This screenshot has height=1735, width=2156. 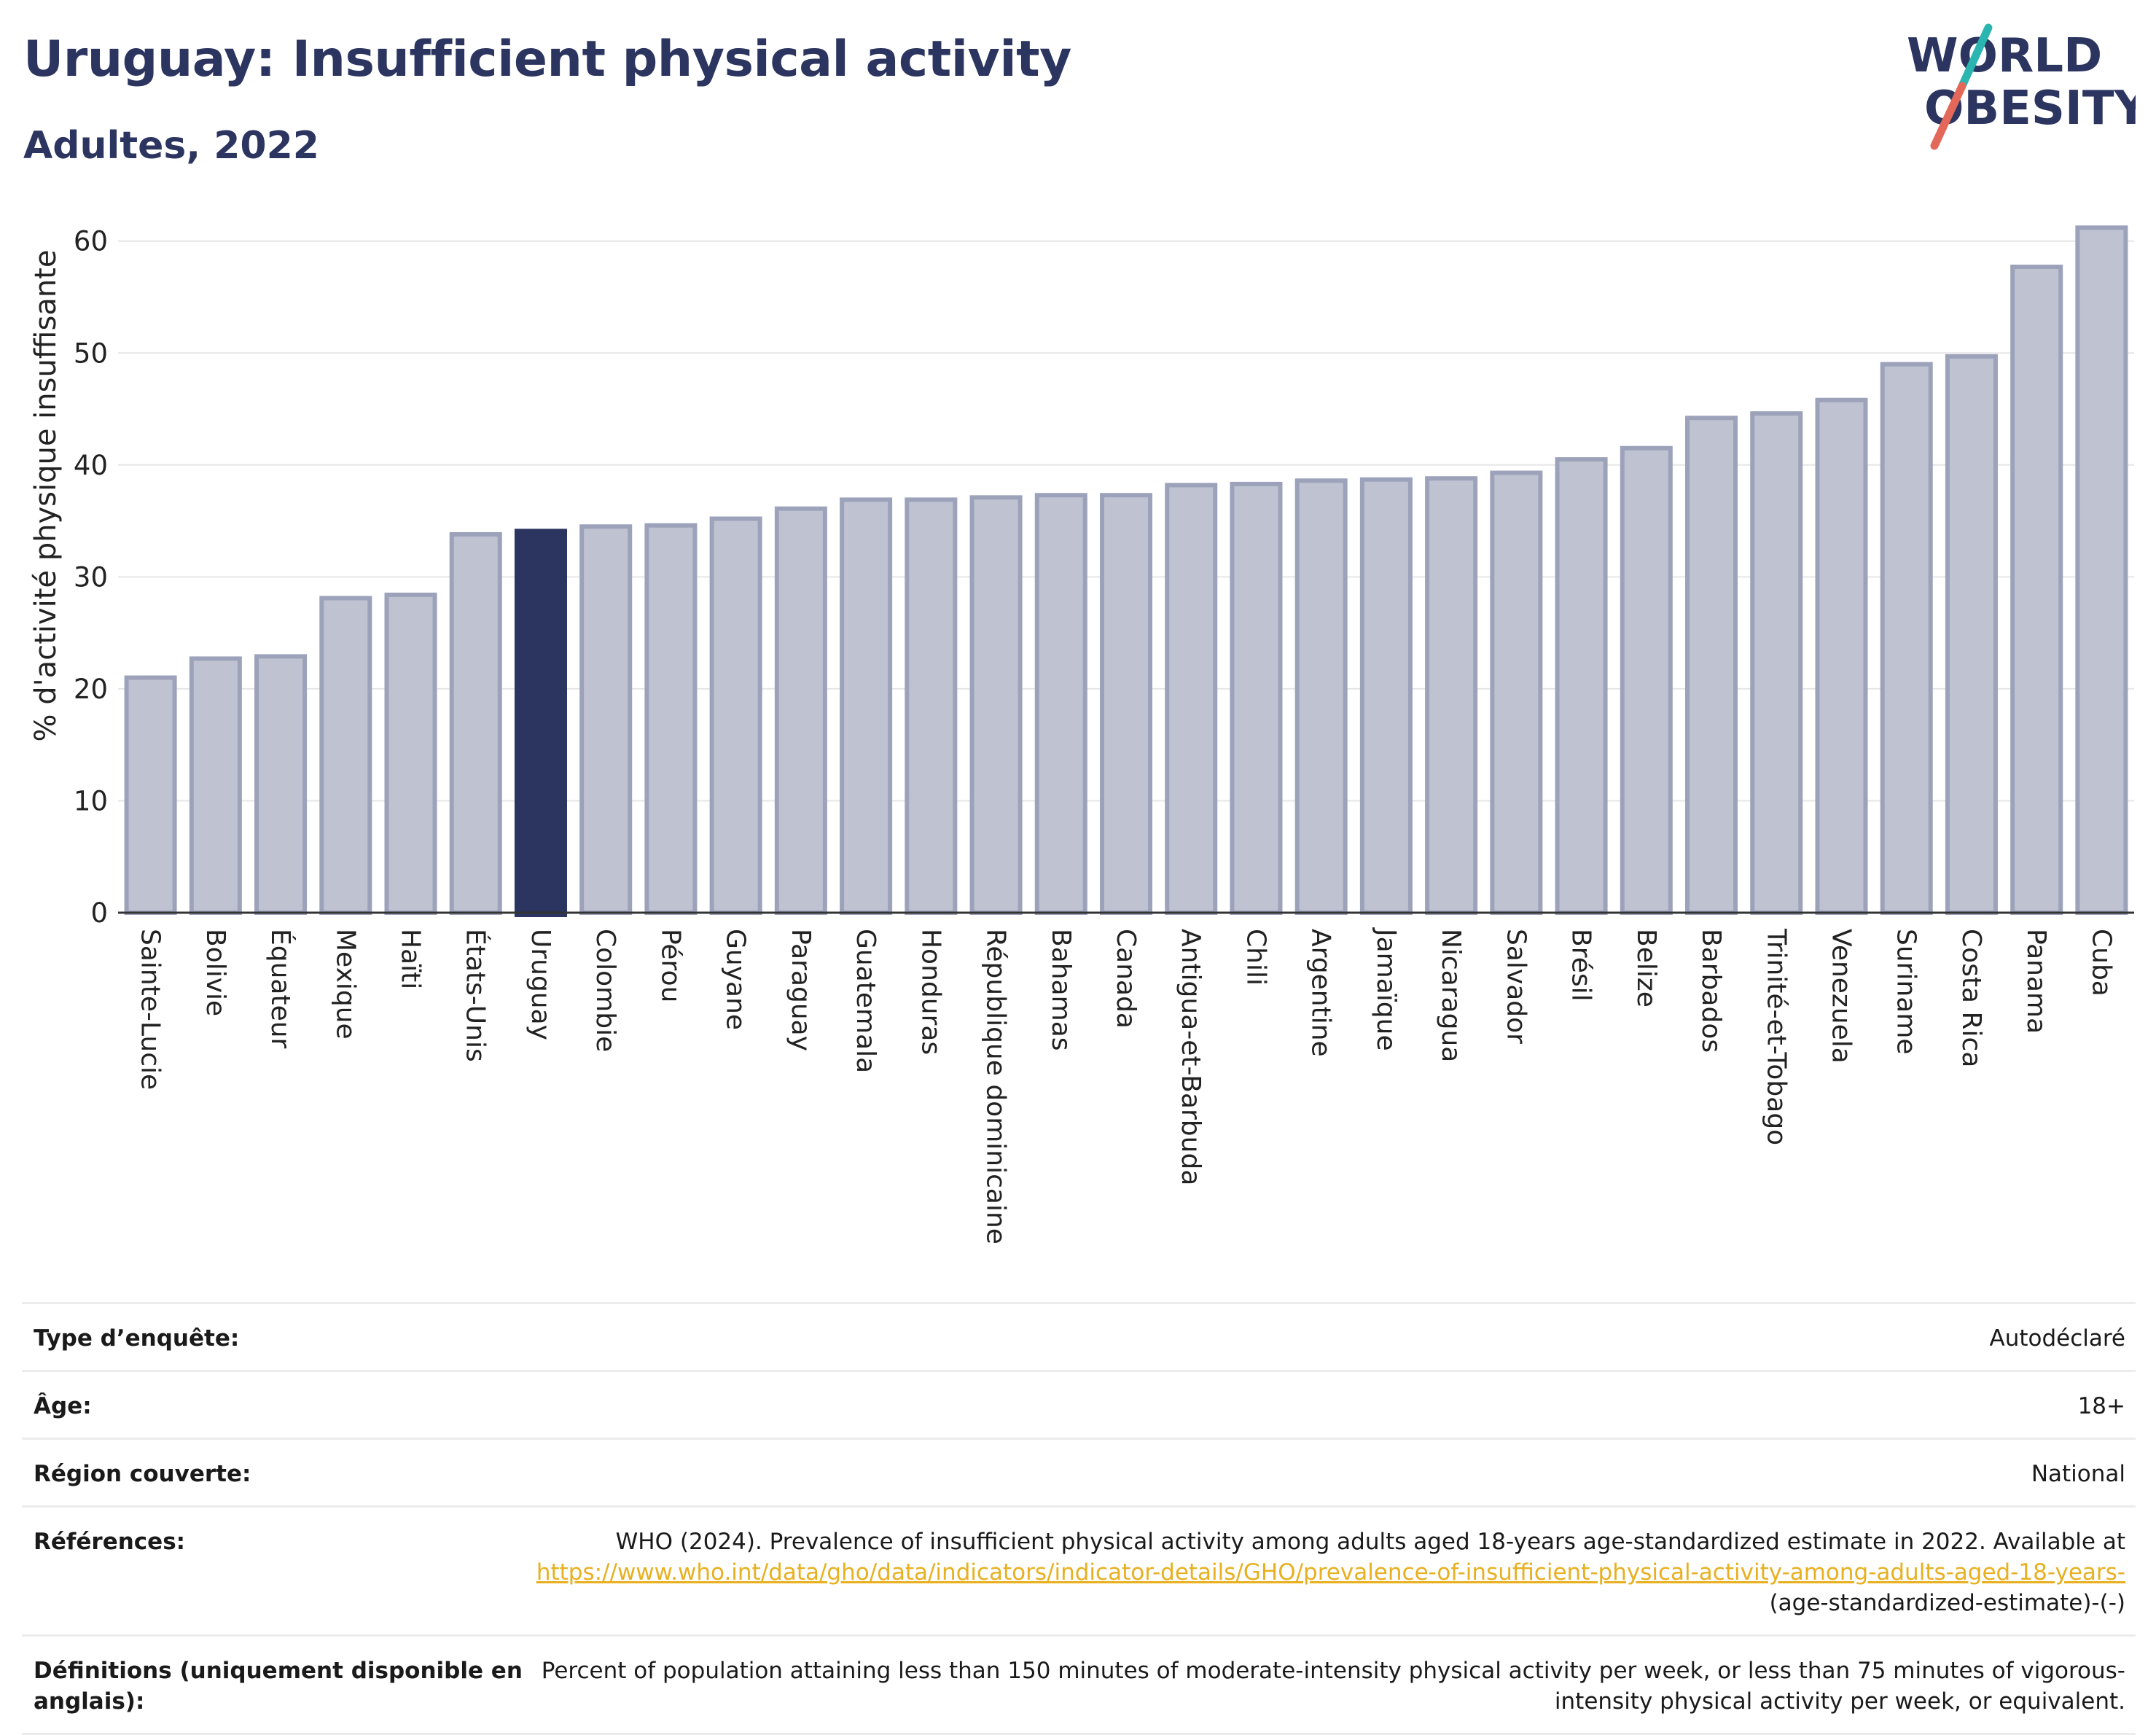 I want to click on x-tick-label: Colombie, so click(x=605, y=990).